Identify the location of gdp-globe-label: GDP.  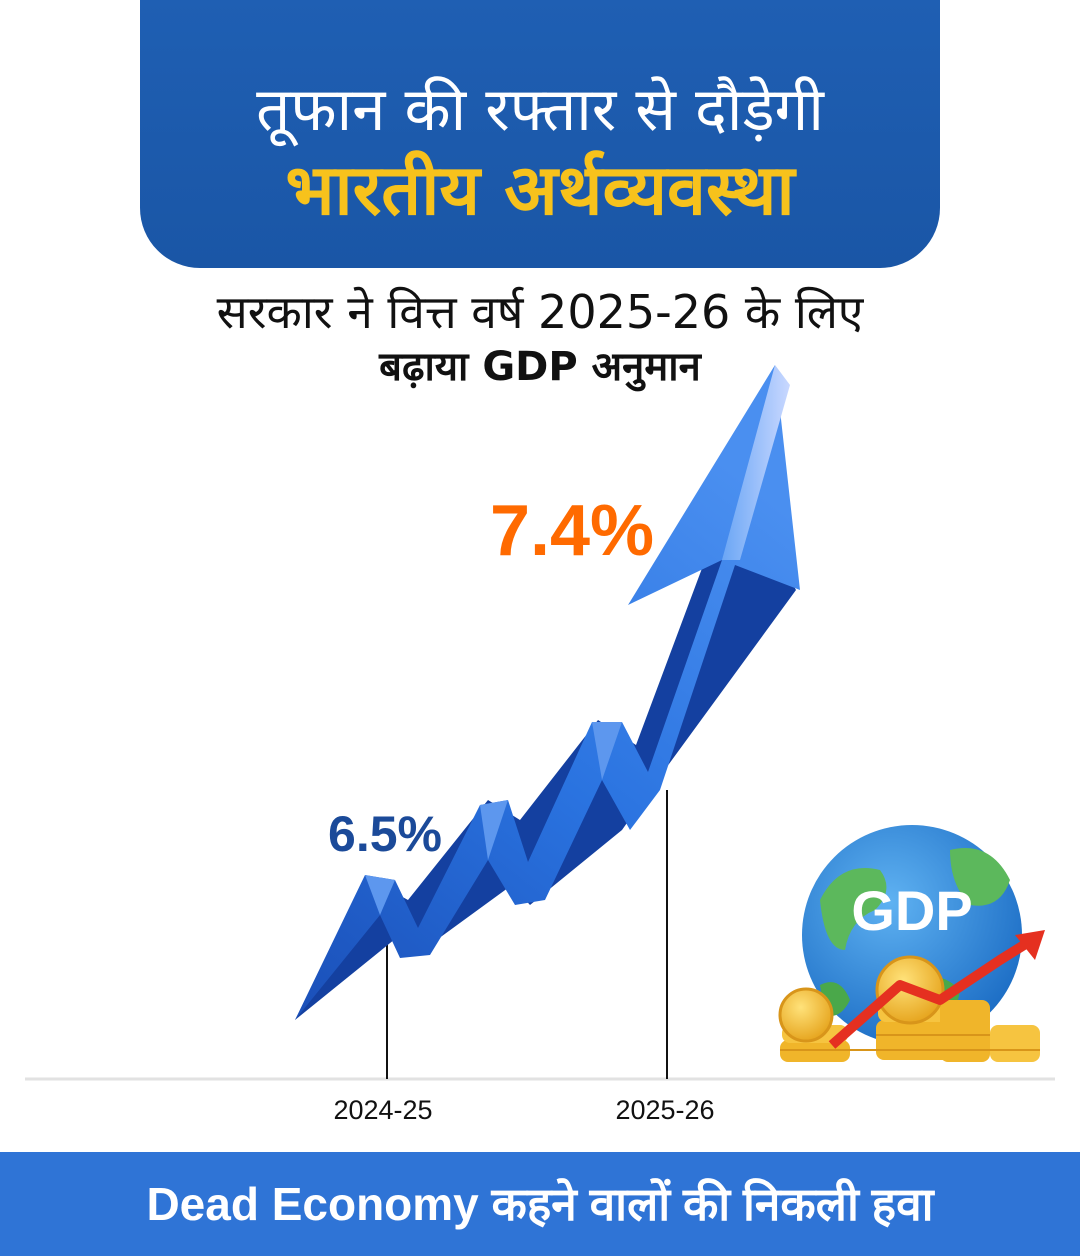
(911, 910).